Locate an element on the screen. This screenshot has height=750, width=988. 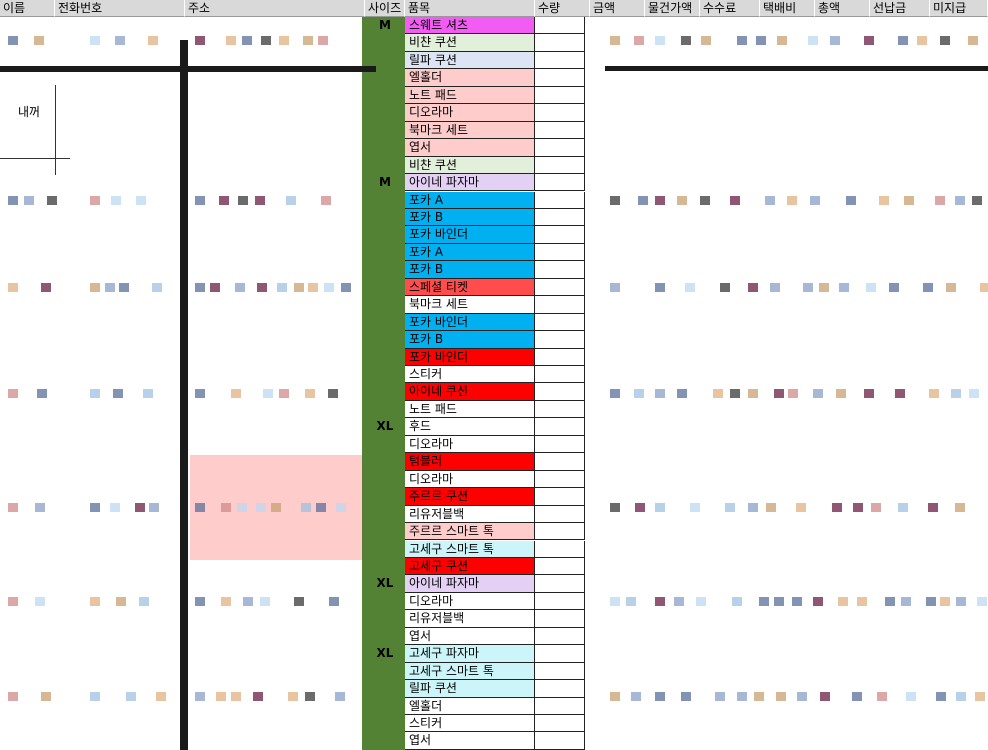
size-cell: M is located at coordinates (385, 182).